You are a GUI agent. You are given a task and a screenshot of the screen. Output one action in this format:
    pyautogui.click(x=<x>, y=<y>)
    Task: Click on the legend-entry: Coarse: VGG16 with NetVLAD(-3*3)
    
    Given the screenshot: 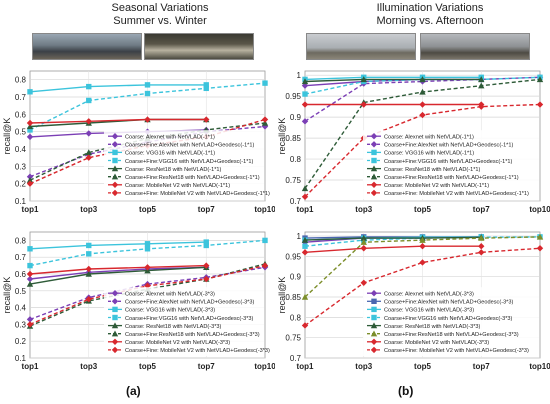 What is the action you would take?
    pyautogui.click(x=429, y=311)
    